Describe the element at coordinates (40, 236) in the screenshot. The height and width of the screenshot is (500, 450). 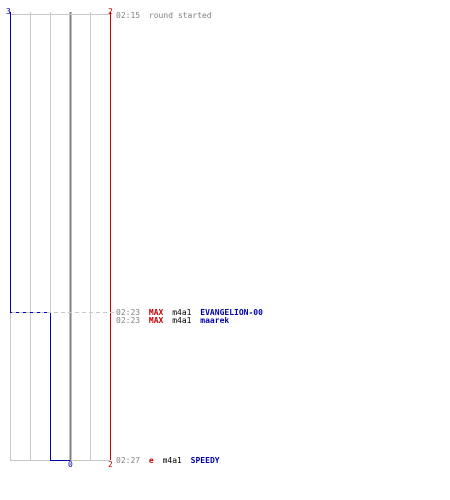
I see `blue-team-line` at that location.